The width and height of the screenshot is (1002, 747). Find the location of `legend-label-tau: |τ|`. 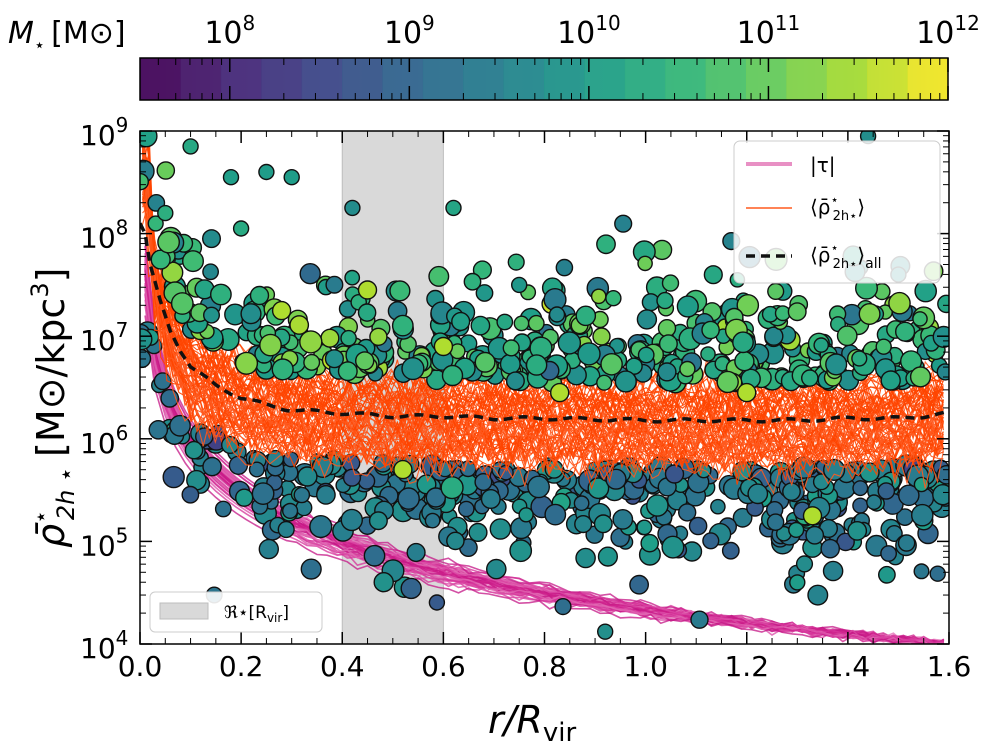

legend-label-tau: |τ| is located at coordinates (823, 165).